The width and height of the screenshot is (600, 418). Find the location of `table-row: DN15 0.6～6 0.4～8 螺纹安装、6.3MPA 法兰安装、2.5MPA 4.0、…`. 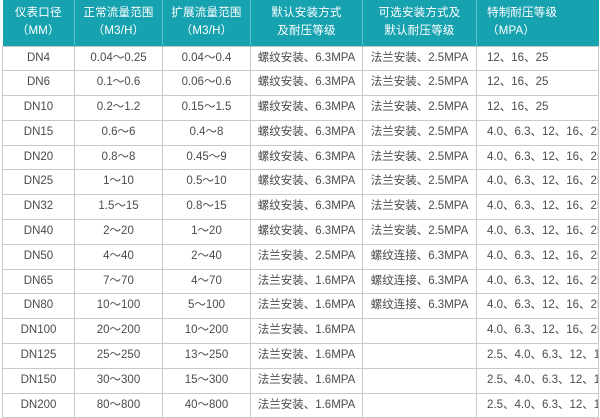

table-row: DN15 0.6～6 0.4～8 螺纹安装、6.3MPA 法兰安装、2.5MPA 4.0、… is located at coordinates (300, 132).